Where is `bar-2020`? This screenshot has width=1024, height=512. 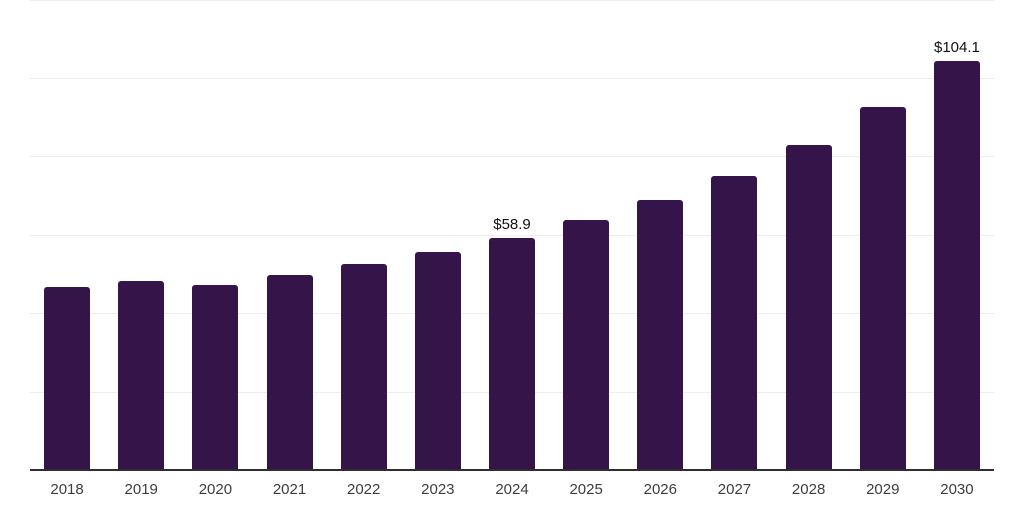
bar-2020 is located at coordinates (215, 377).